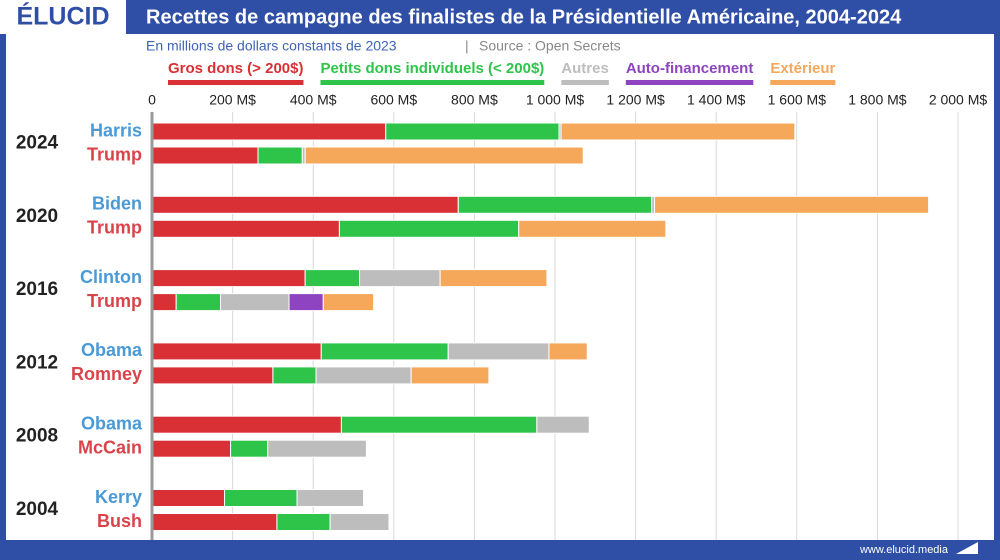 The width and height of the screenshot is (1000, 560). I want to click on x-tick-label: 800 M$, so click(474, 100).